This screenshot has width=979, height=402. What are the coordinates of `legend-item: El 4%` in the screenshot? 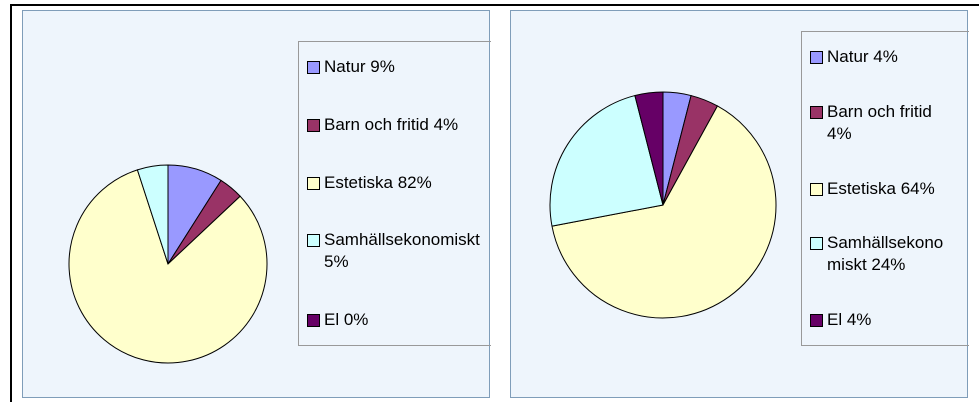 It's located at (889, 320).